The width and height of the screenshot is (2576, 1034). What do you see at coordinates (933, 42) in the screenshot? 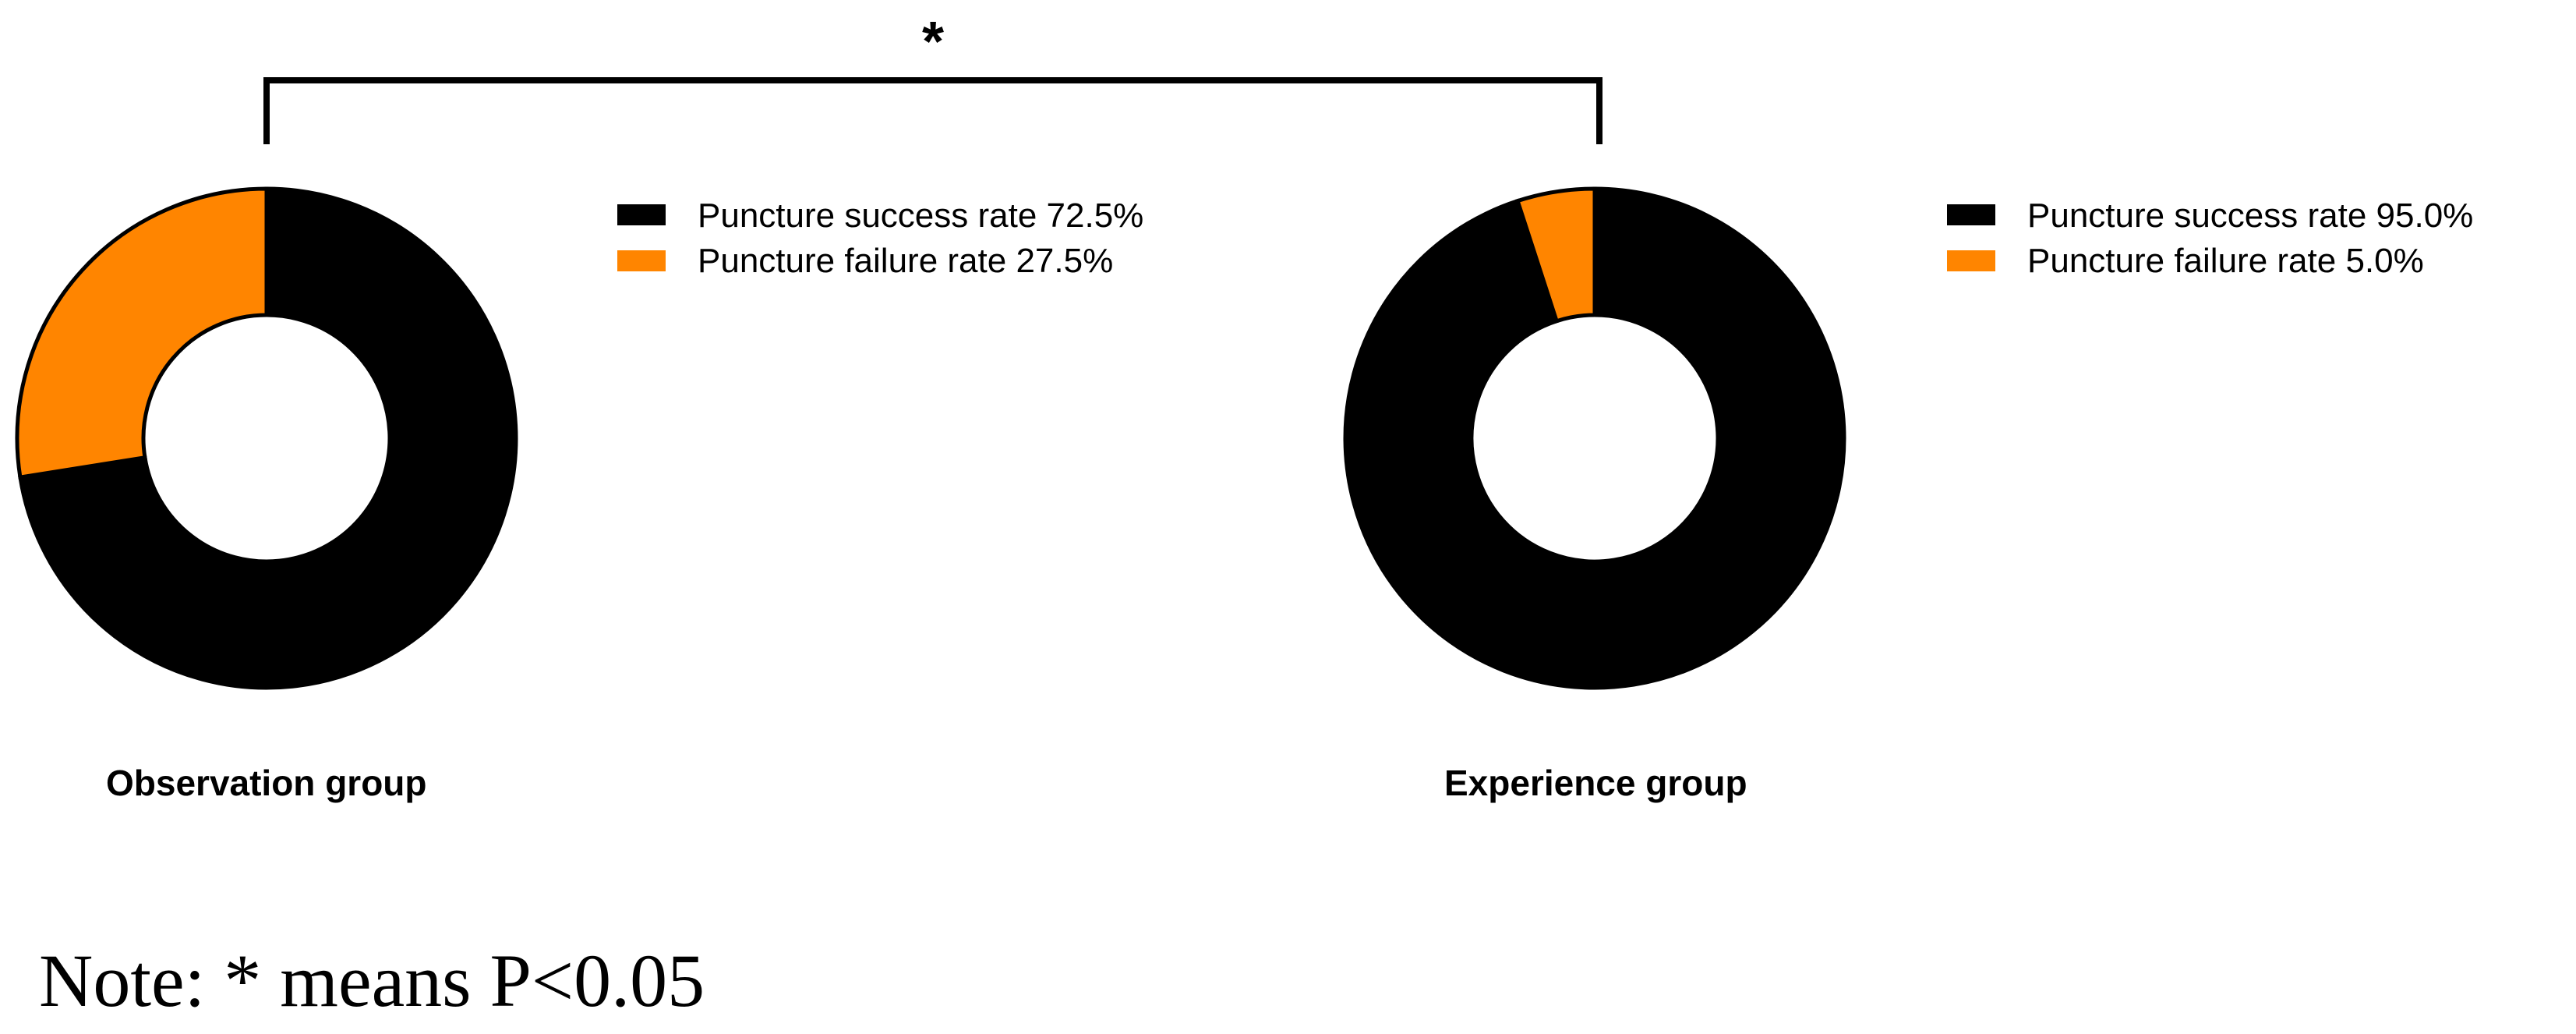
I see `significance-star: *` at bounding box center [933, 42].